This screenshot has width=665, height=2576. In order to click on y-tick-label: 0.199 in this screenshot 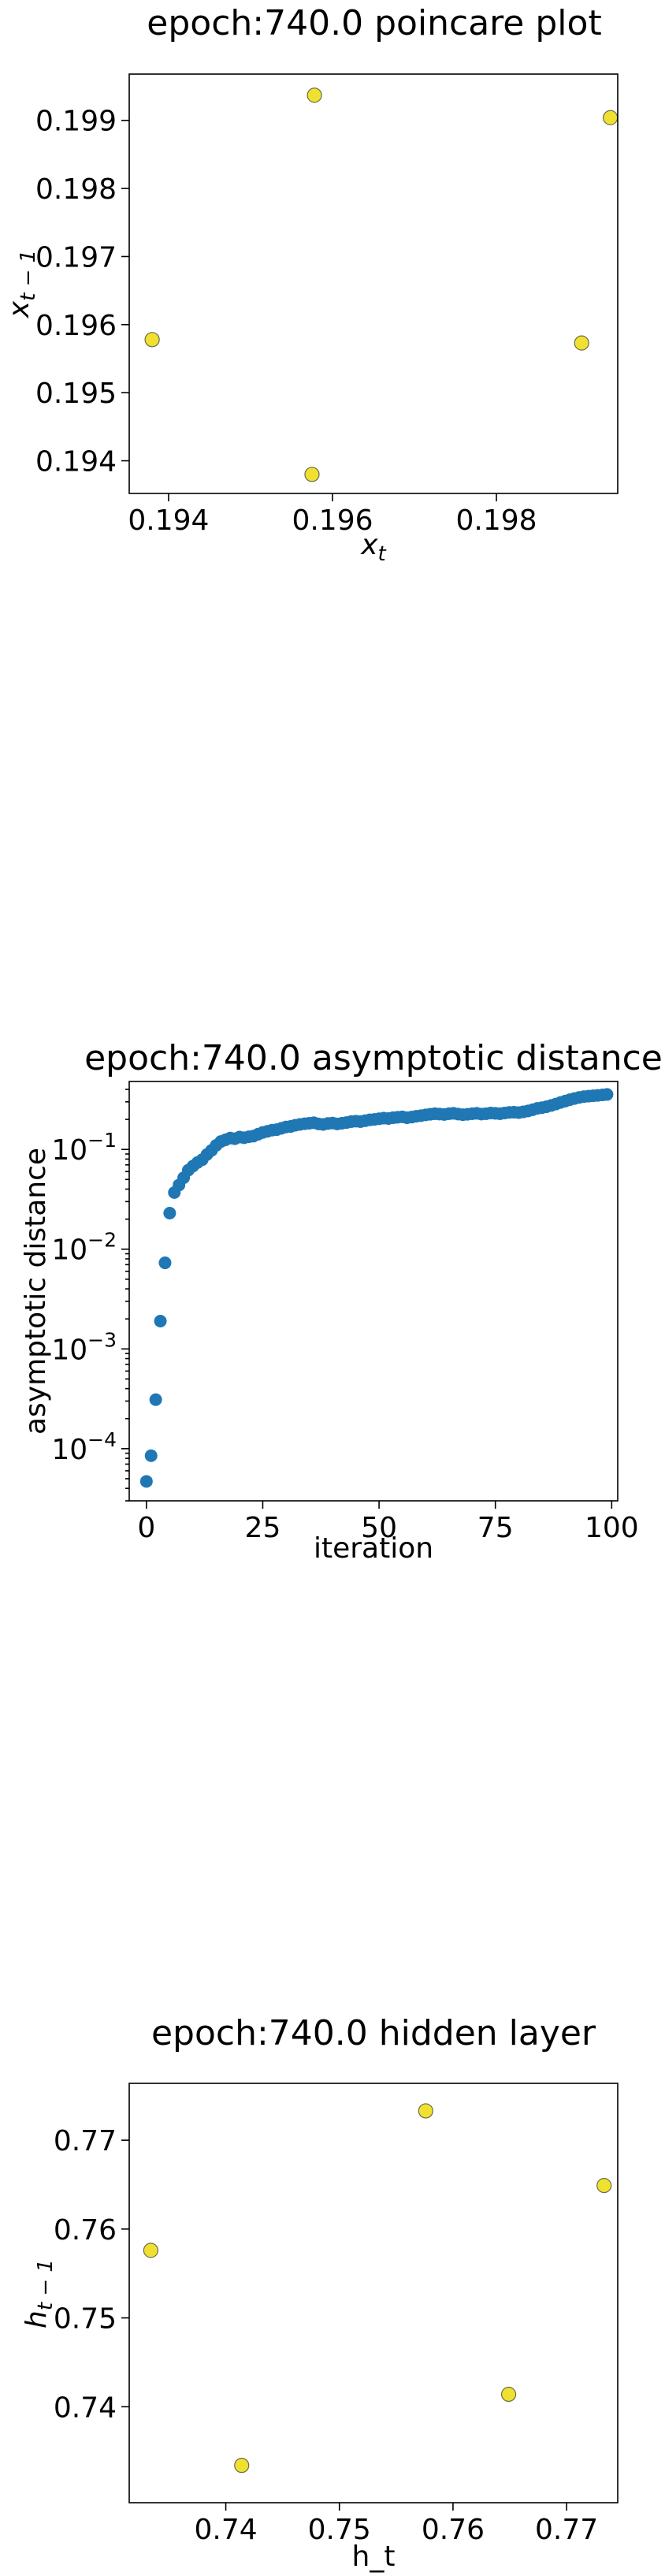, I will do `click(76, 122)`.